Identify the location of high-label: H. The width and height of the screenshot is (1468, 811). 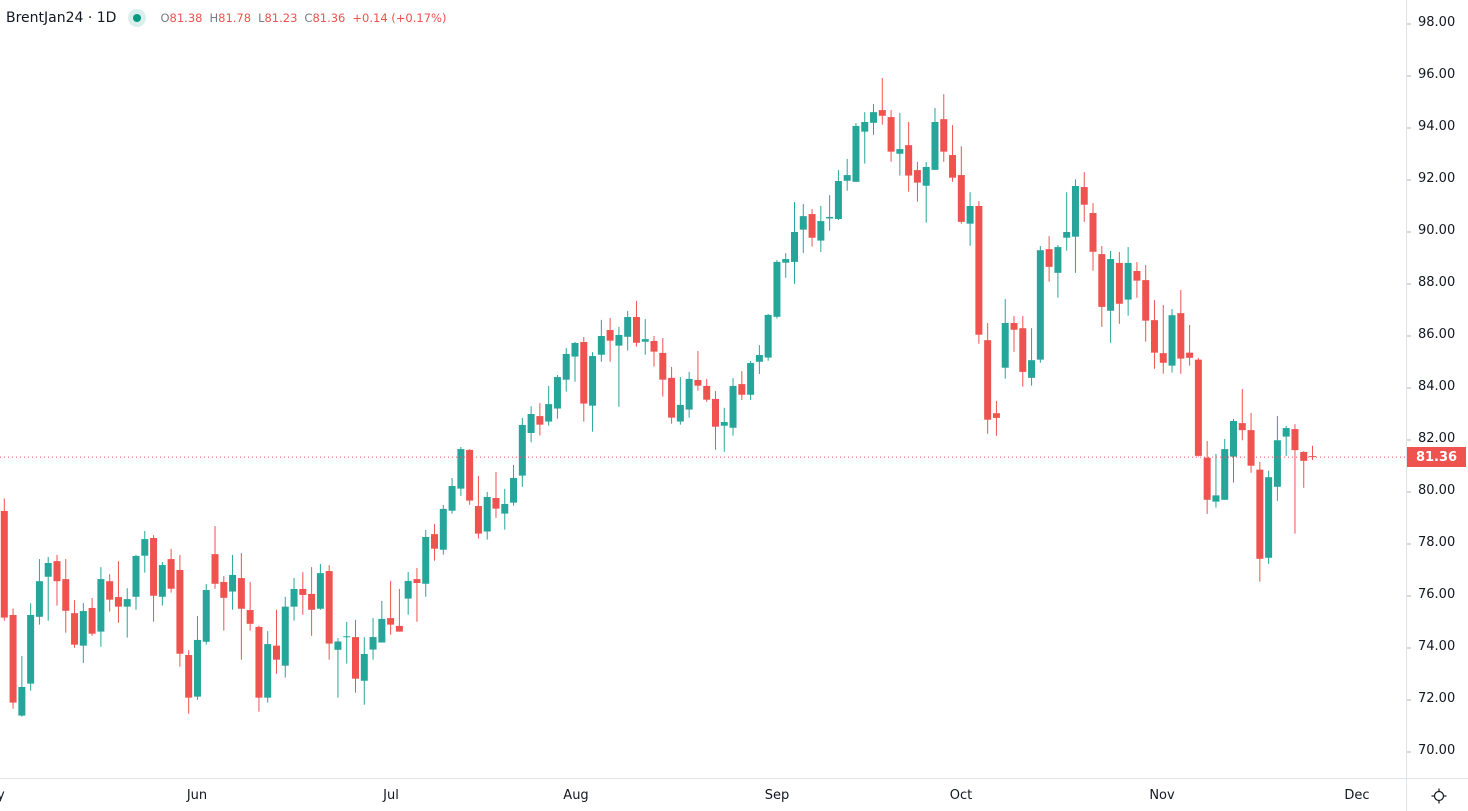
(214, 18).